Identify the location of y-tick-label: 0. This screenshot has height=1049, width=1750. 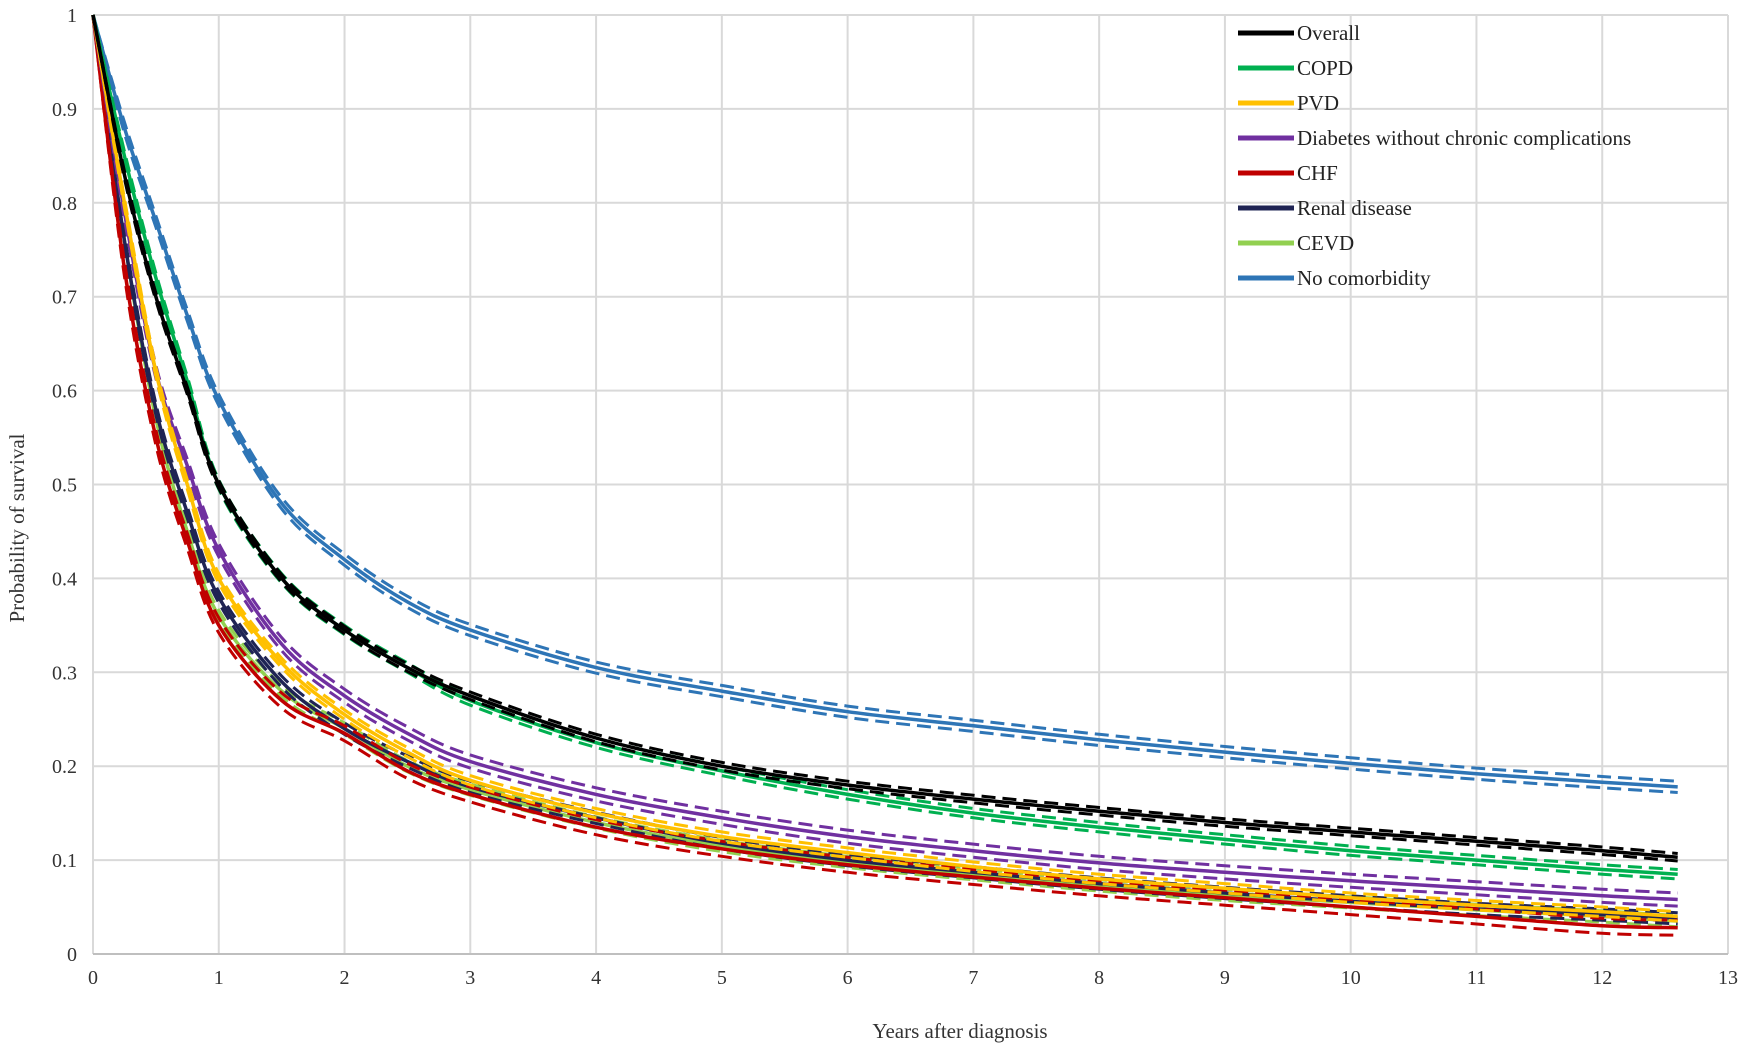
(72, 955).